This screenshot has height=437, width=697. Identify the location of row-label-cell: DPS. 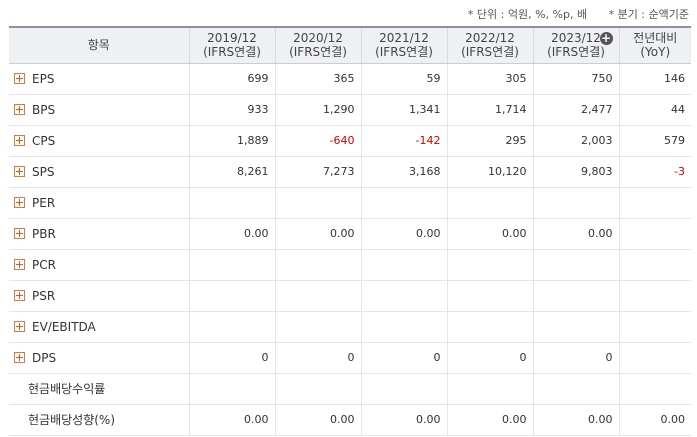
(99, 358).